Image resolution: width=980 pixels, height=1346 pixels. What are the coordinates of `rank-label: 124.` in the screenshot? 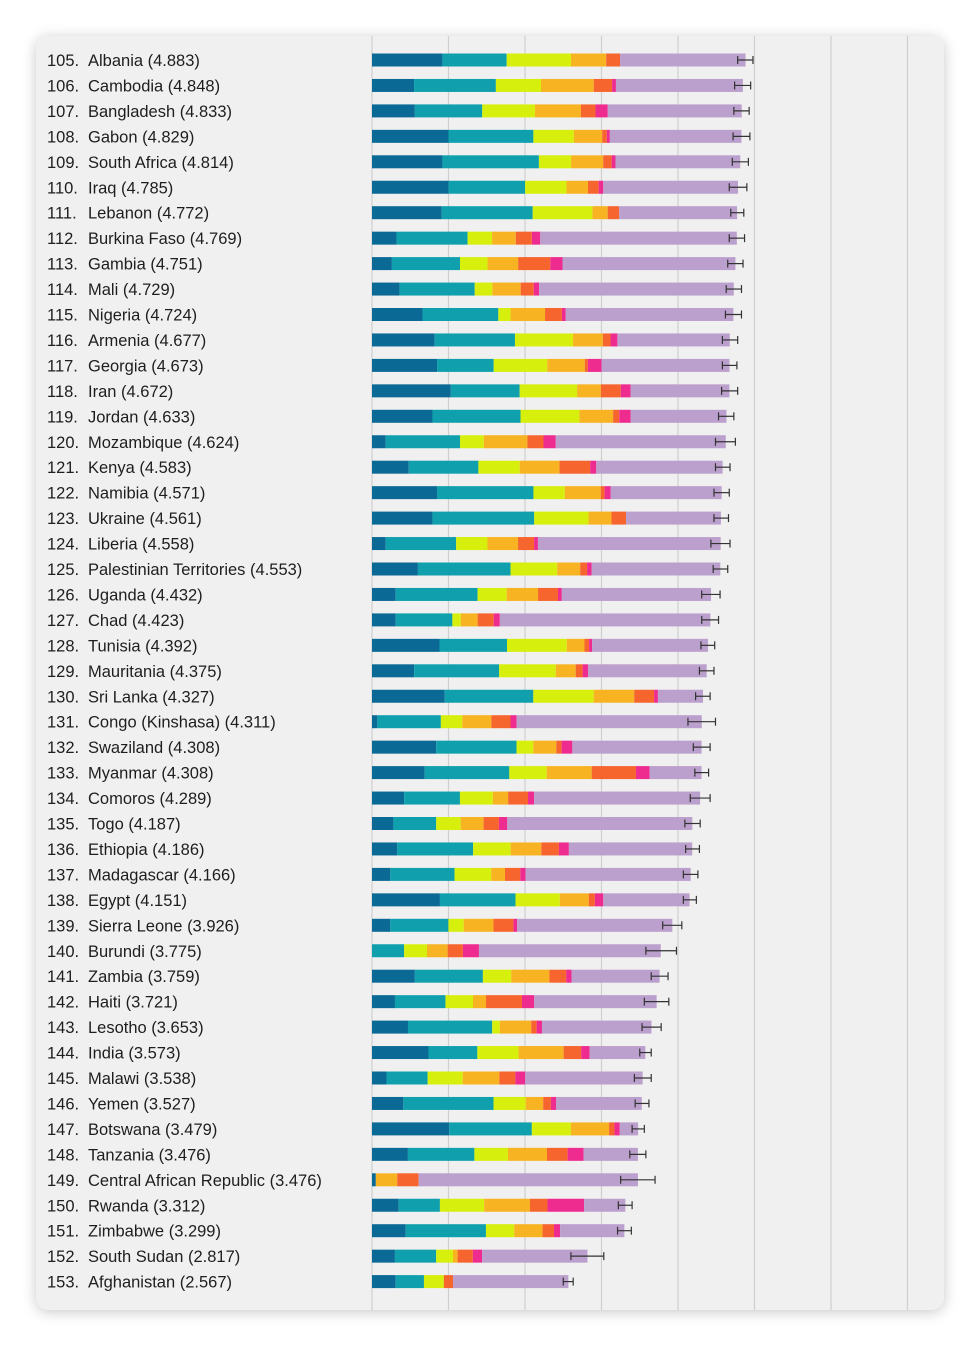 It's located at (63, 545).